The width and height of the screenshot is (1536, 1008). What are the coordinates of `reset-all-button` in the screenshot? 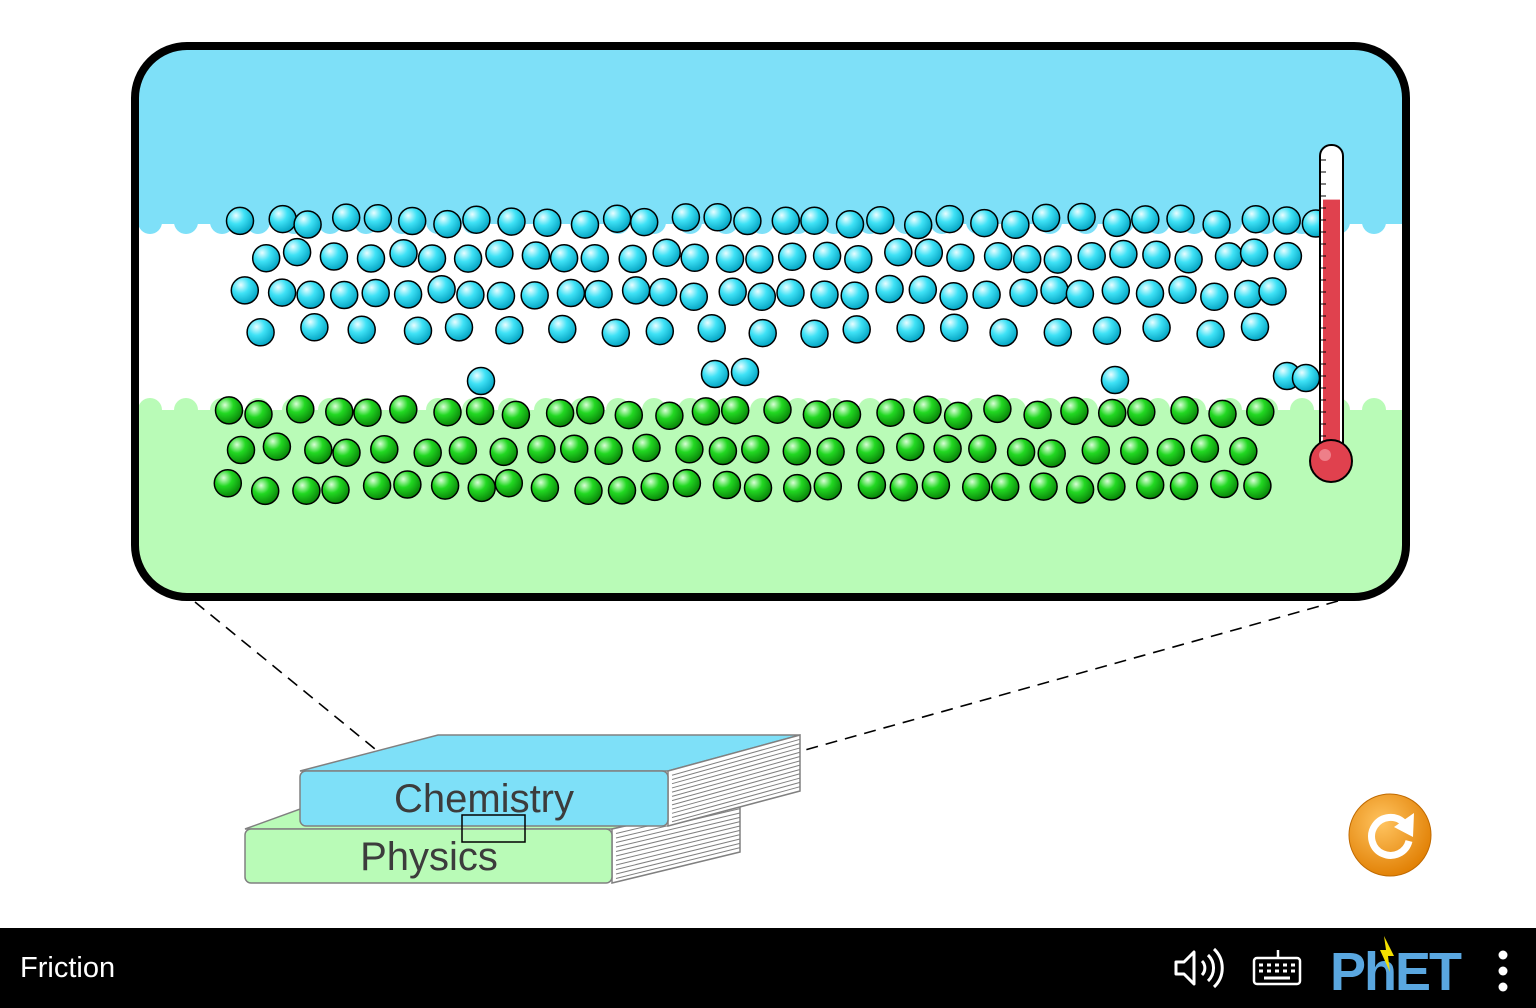 It's located at (1390, 835).